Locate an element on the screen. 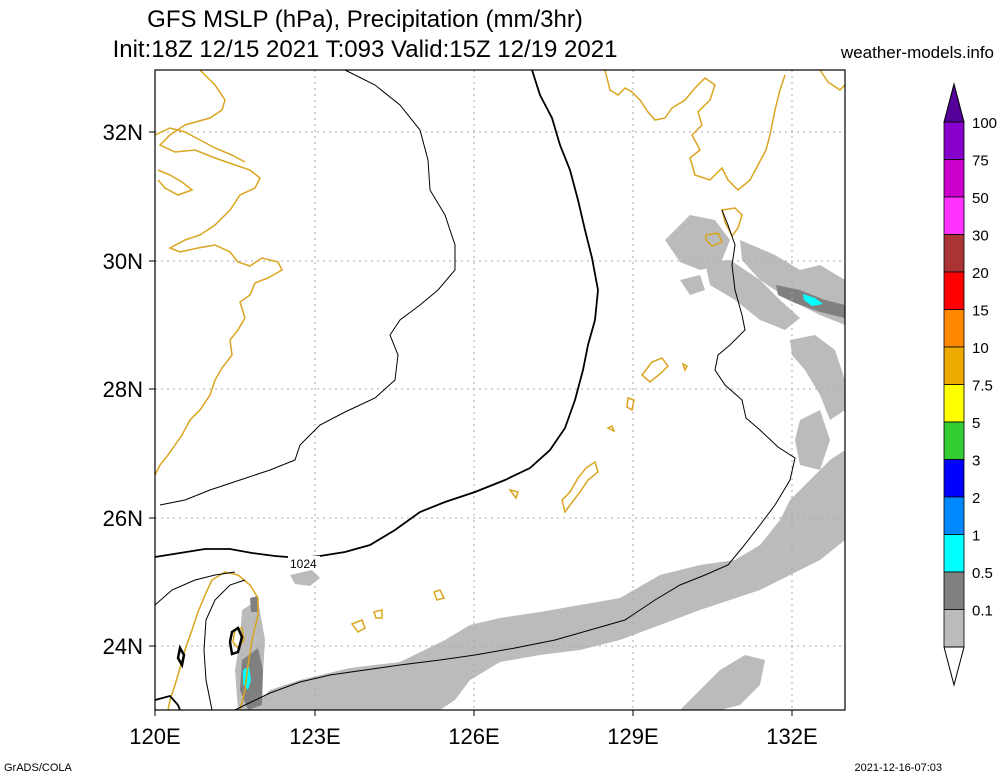  colorbar-label: 75 is located at coordinates (980, 161).